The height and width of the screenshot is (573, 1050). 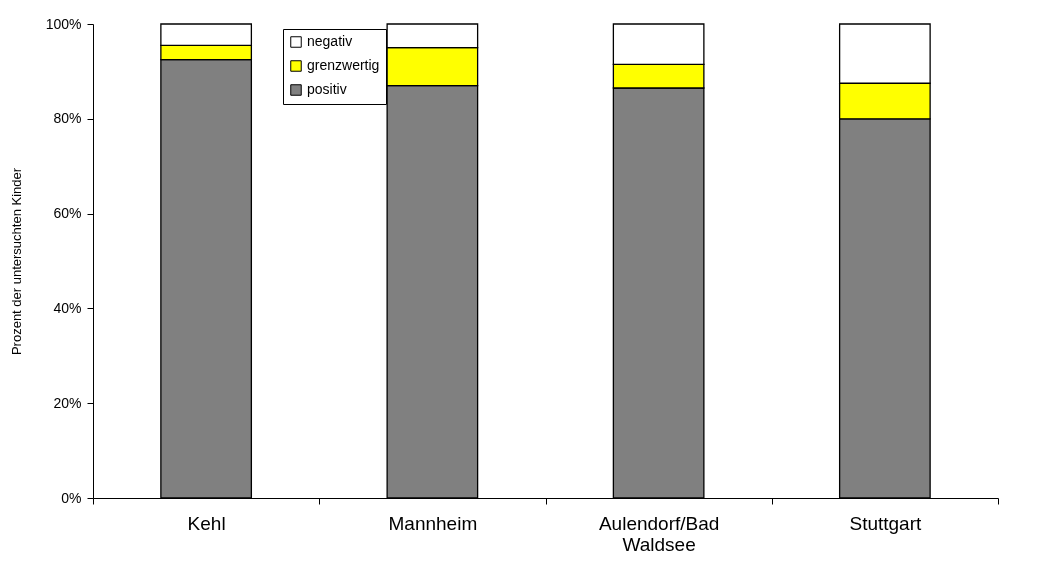 I want to click on x-tick-label: Kehl, so click(x=206, y=523).